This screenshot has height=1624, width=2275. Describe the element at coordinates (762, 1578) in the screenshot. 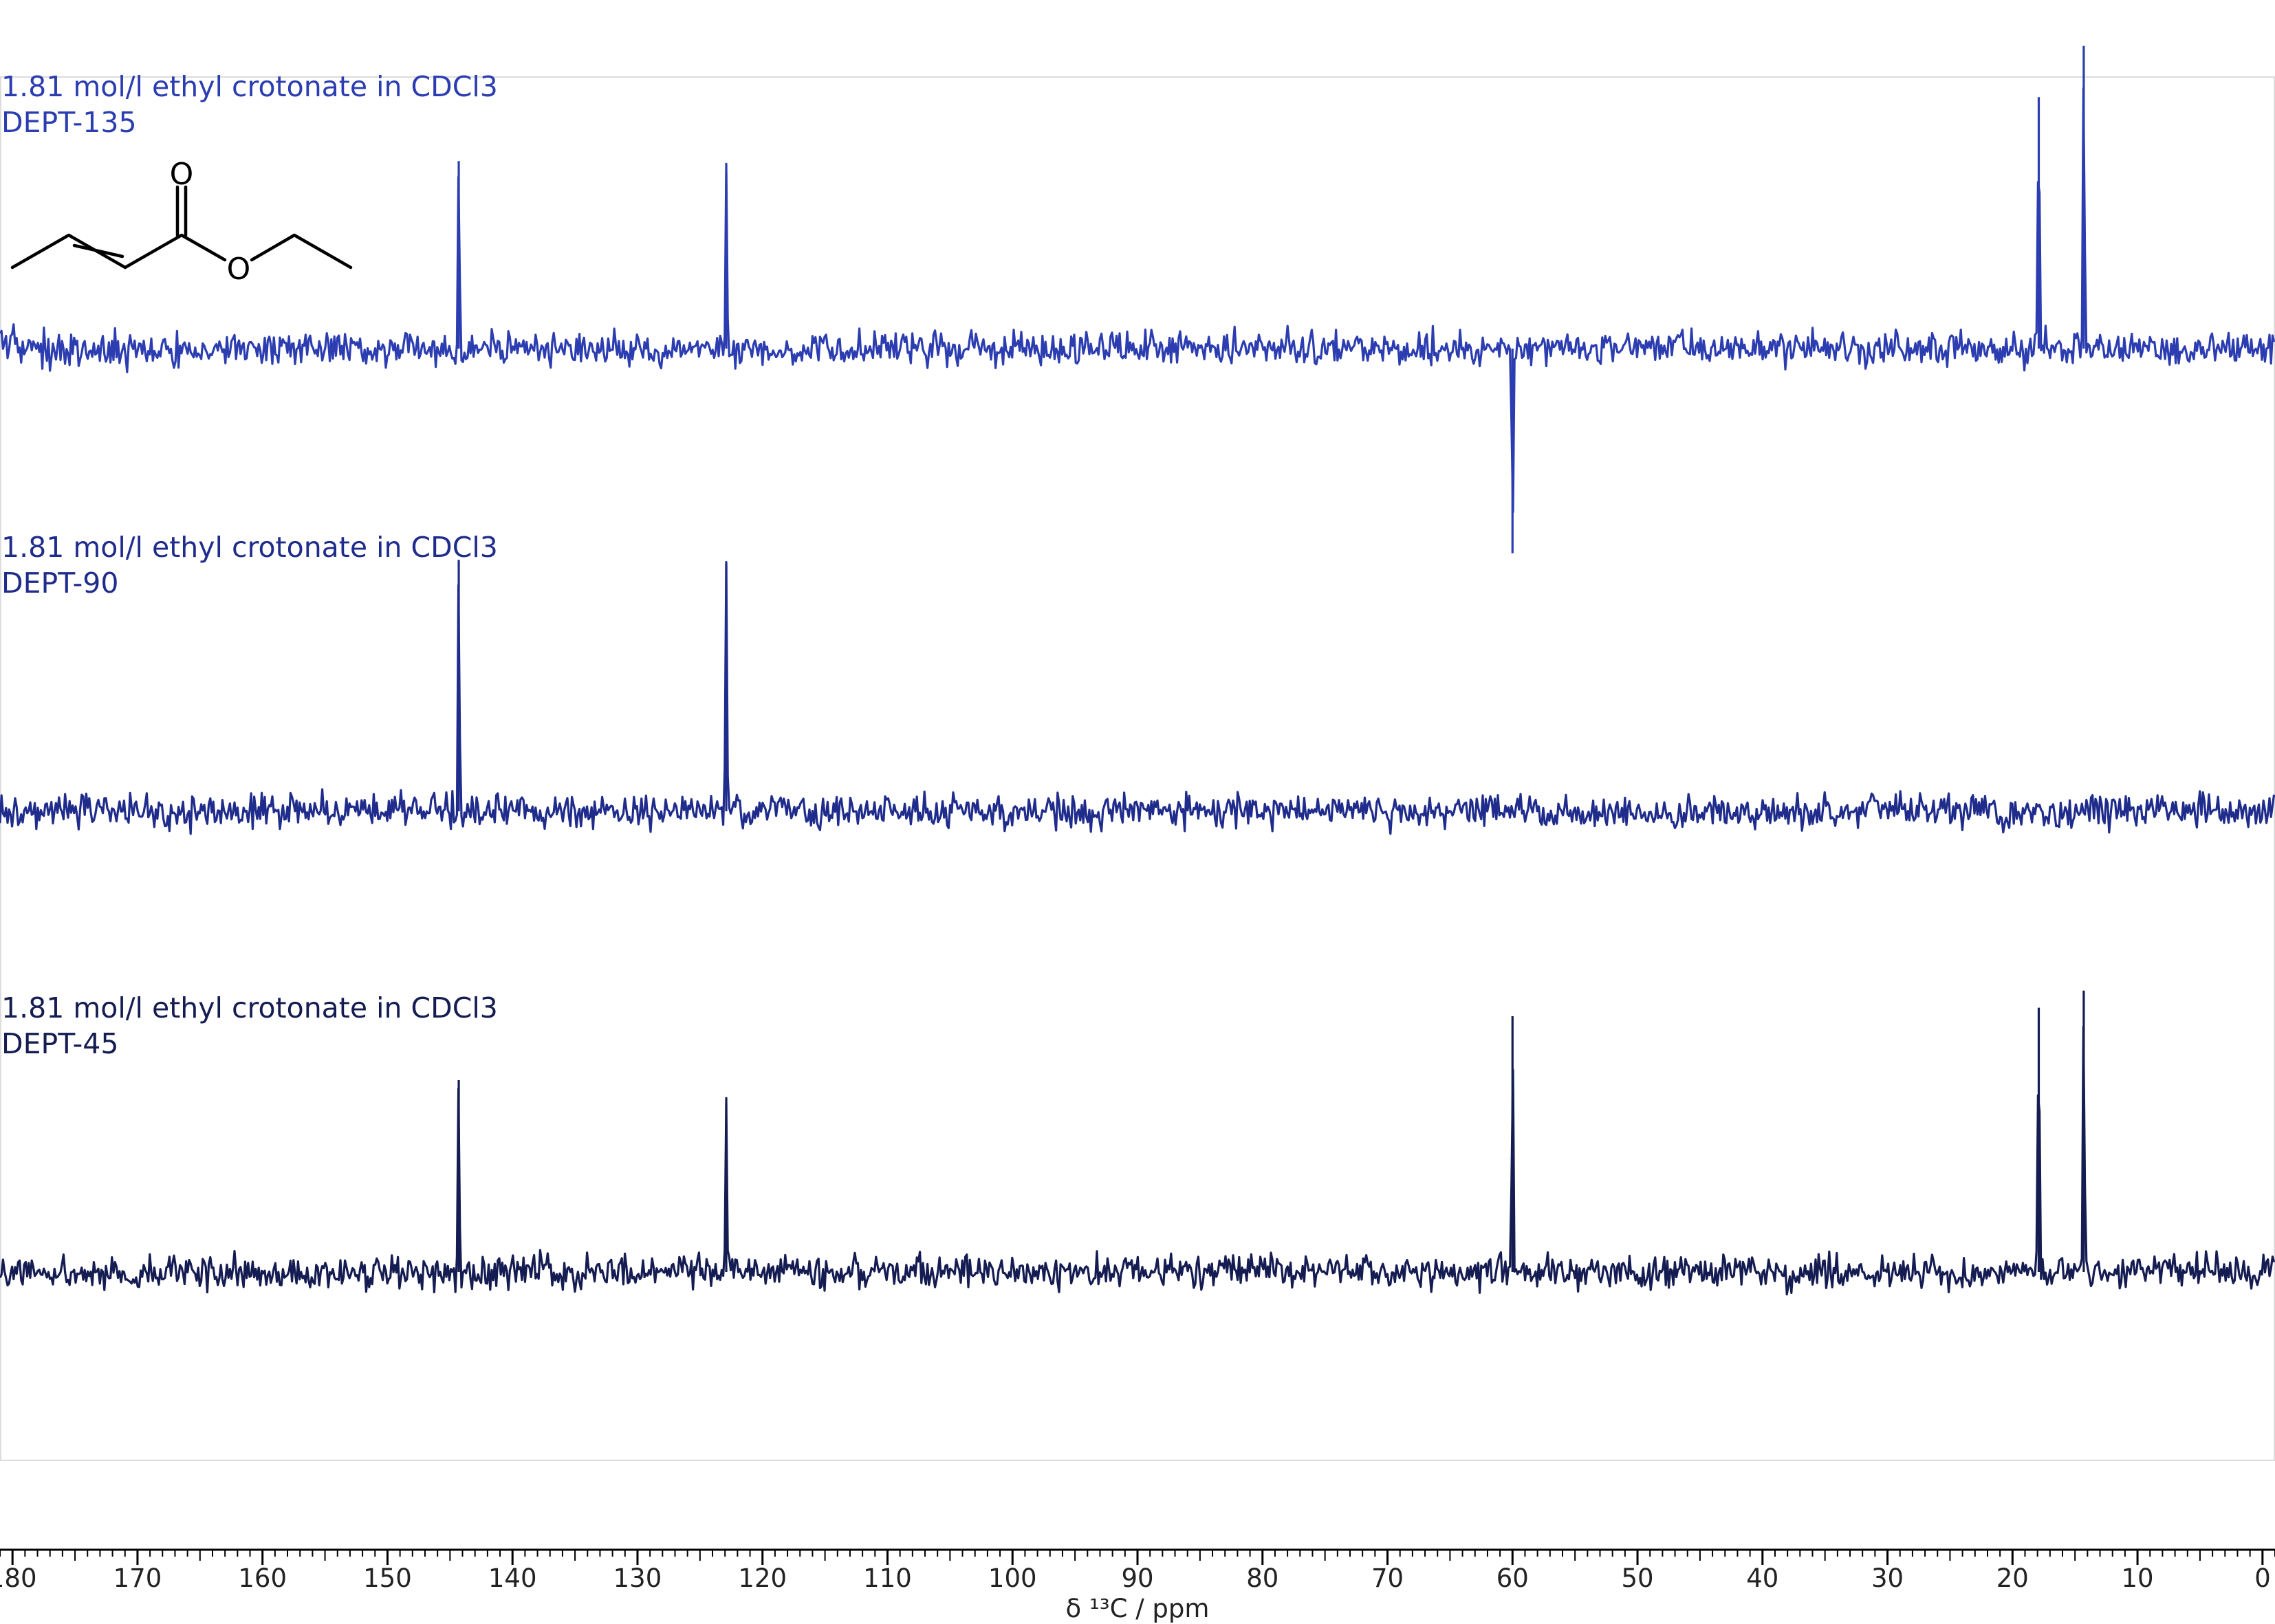

I see `x-tick-label-120: 120` at that location.